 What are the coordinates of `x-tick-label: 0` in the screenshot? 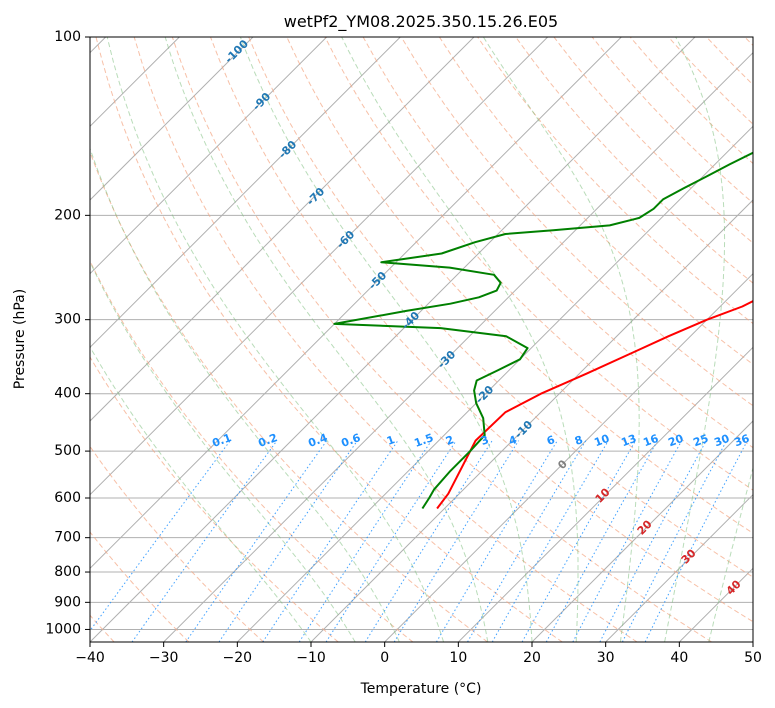 It's located at (384, 658).